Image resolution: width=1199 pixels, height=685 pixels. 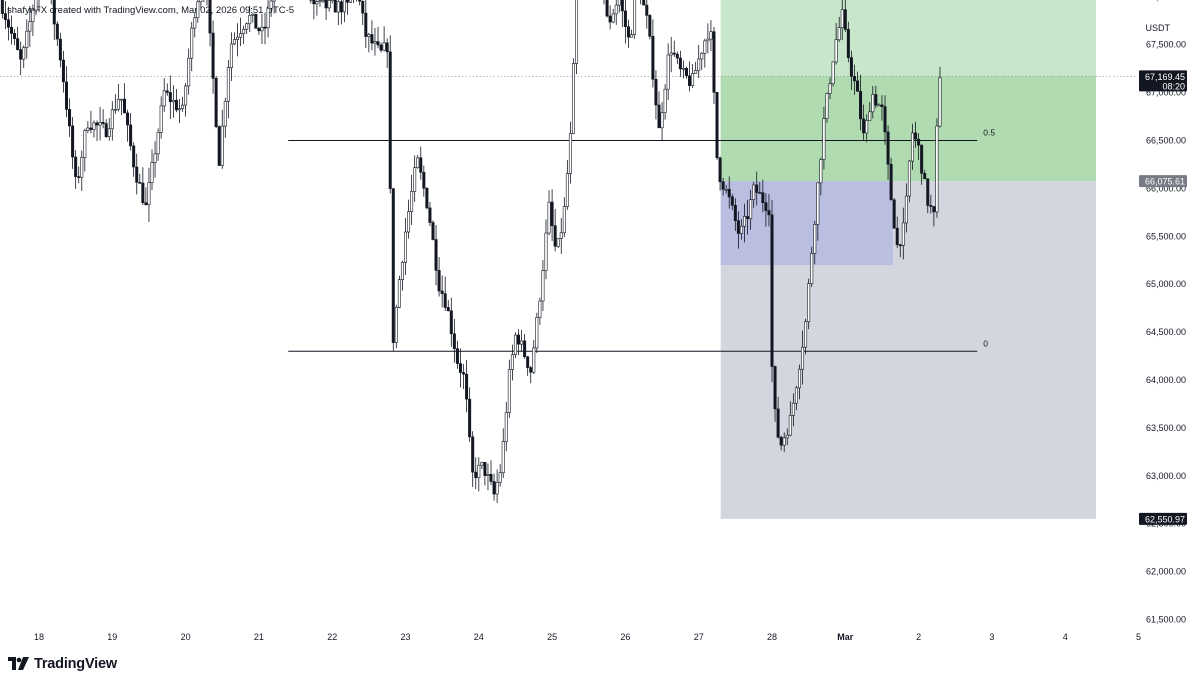 I want to click on price-tick-label: 65,000.00, so click(x=1166, y=284).